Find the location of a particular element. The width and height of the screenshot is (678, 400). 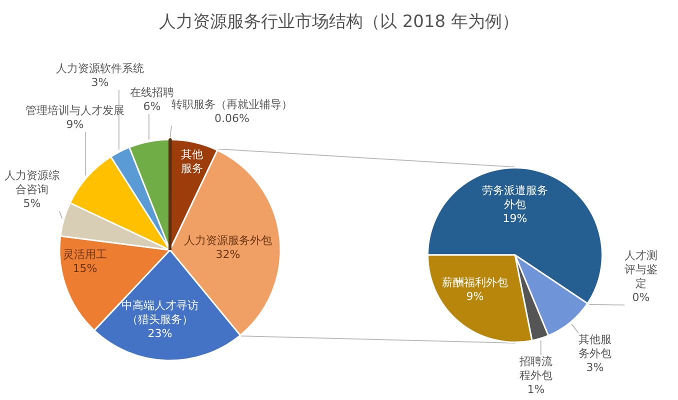

data-label: 19% is located at coordinates (515, 218).